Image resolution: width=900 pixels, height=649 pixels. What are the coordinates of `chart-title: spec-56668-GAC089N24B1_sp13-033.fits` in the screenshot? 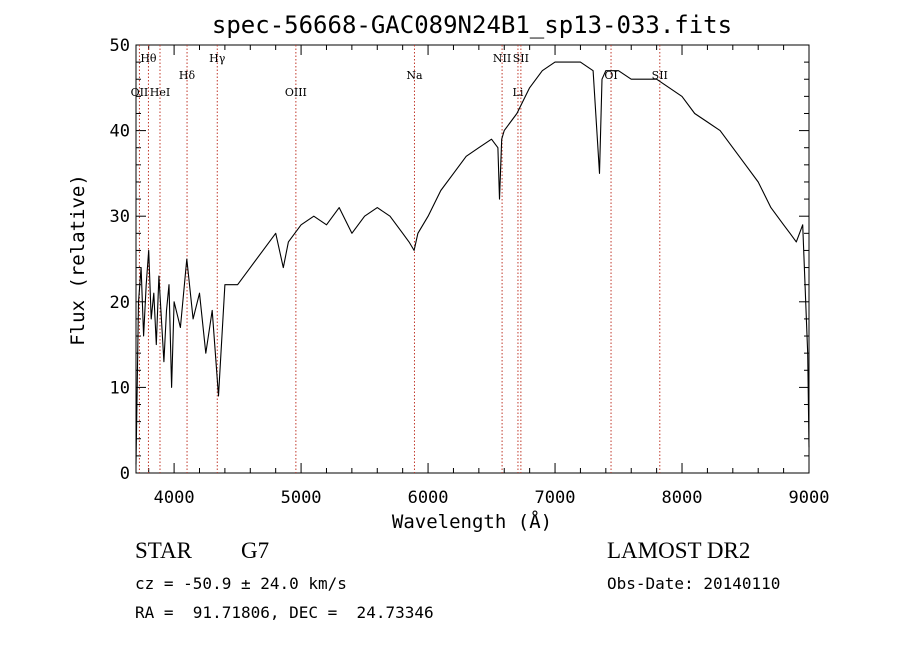 It's located at (472, 25).